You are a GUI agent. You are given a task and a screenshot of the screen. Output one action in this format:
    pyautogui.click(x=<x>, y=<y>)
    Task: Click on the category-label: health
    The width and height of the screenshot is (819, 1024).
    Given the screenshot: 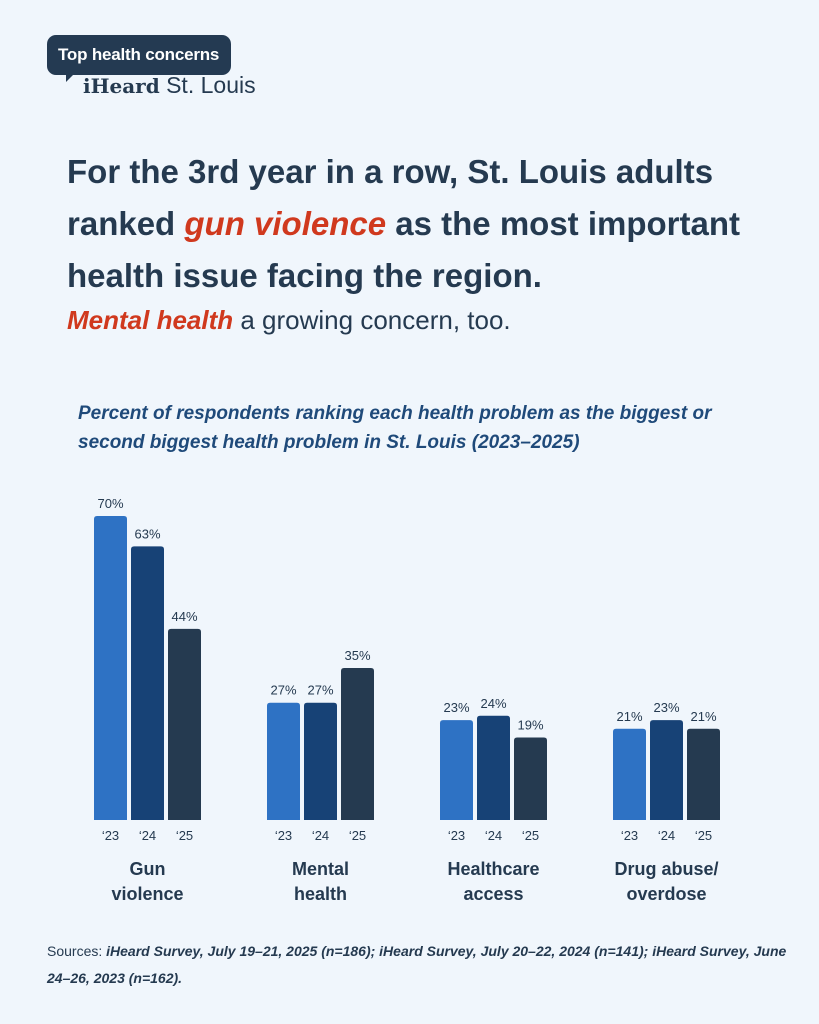 What is the action you would take?
    pyautogui.click(x=320, y=894)
    